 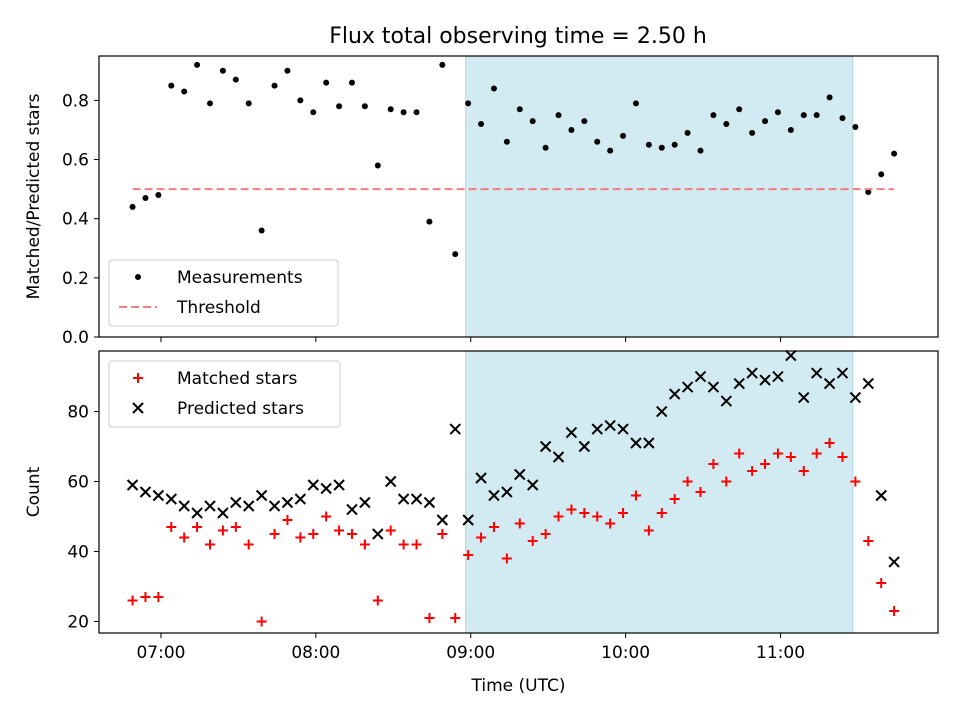 I want to click on y-axis-label: Matched/Predicted stars, so click(x=34, y=196).